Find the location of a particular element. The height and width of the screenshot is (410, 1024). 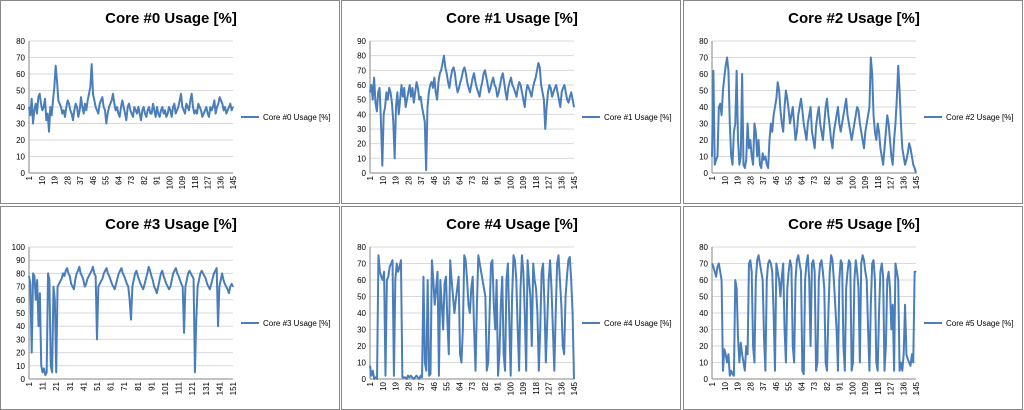

y-tick-label: 0 is located at coordinates (364, 379).